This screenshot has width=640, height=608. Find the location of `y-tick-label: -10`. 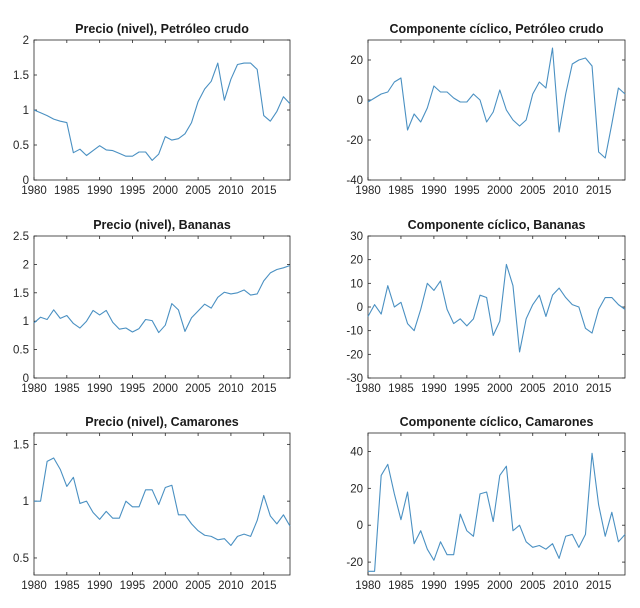

y-tick-label: -10 is located at coordinates (354, 332).